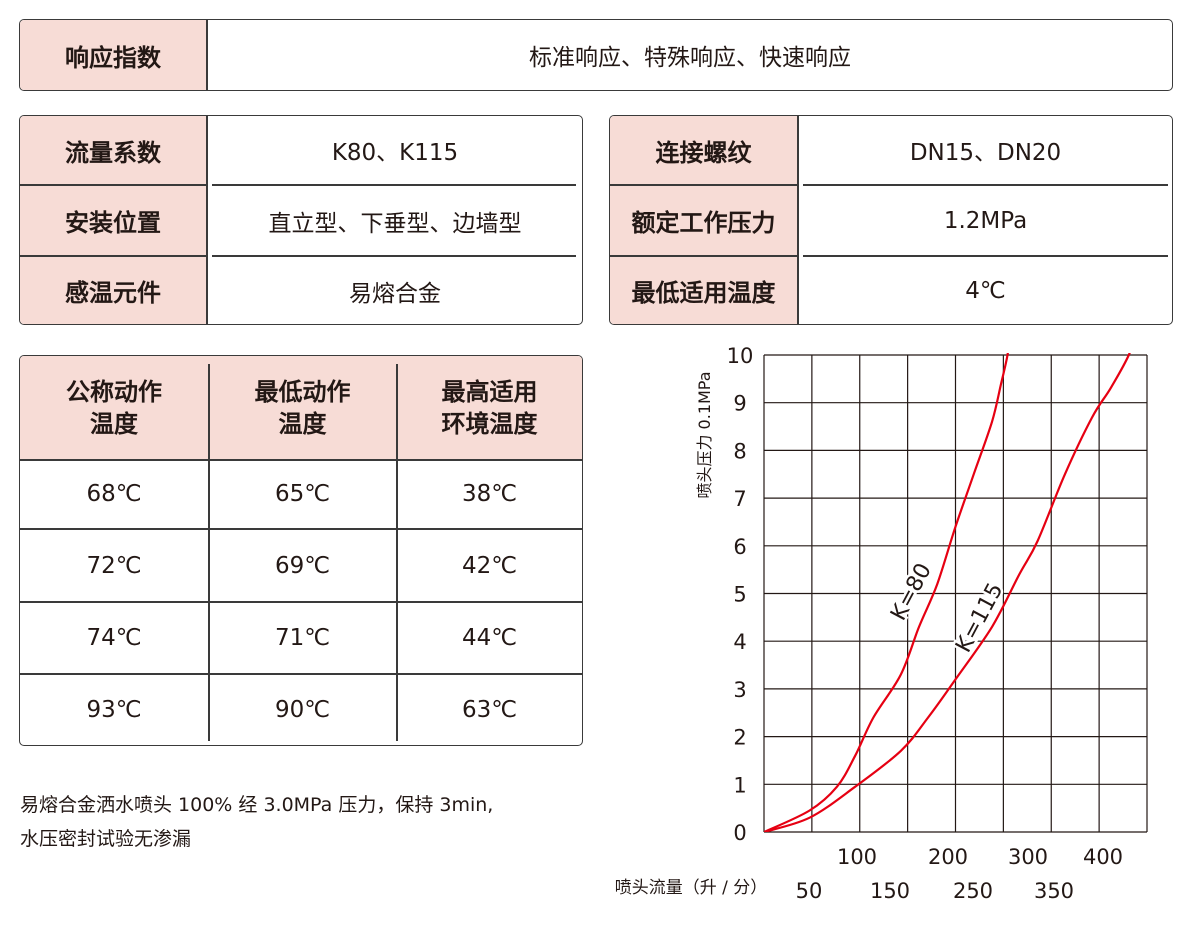  I want to click on x-tick-label-upper: 200, so click(948, 857).